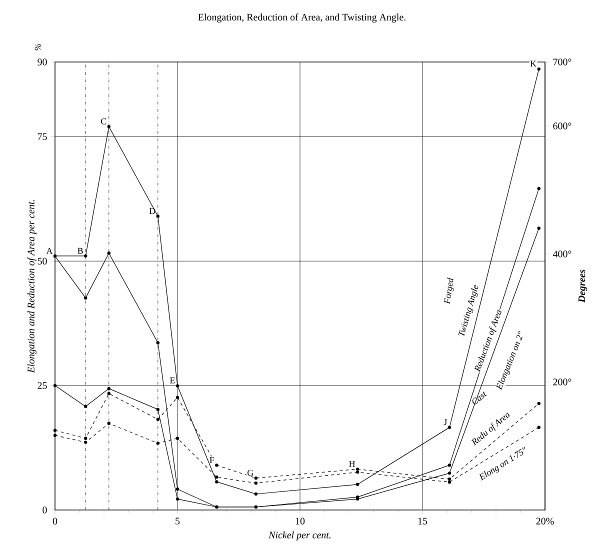 This screenshot has width=605, height=545. Describe the element at coordinates (562, 254) in the screenshot. I see `y2-tick-label: 400°` at that location.